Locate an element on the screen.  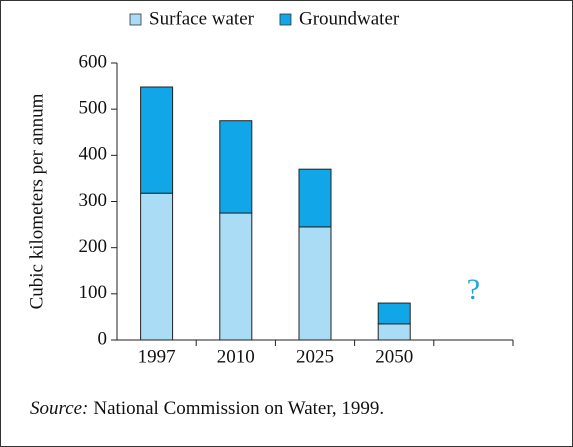
x-tick-label: 2050 is located at coordinates (394, 356).